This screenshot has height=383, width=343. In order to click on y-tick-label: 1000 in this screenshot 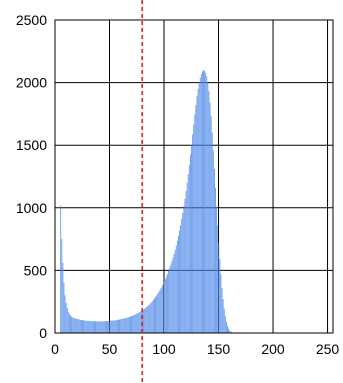, I will do `click(31, 208)`.